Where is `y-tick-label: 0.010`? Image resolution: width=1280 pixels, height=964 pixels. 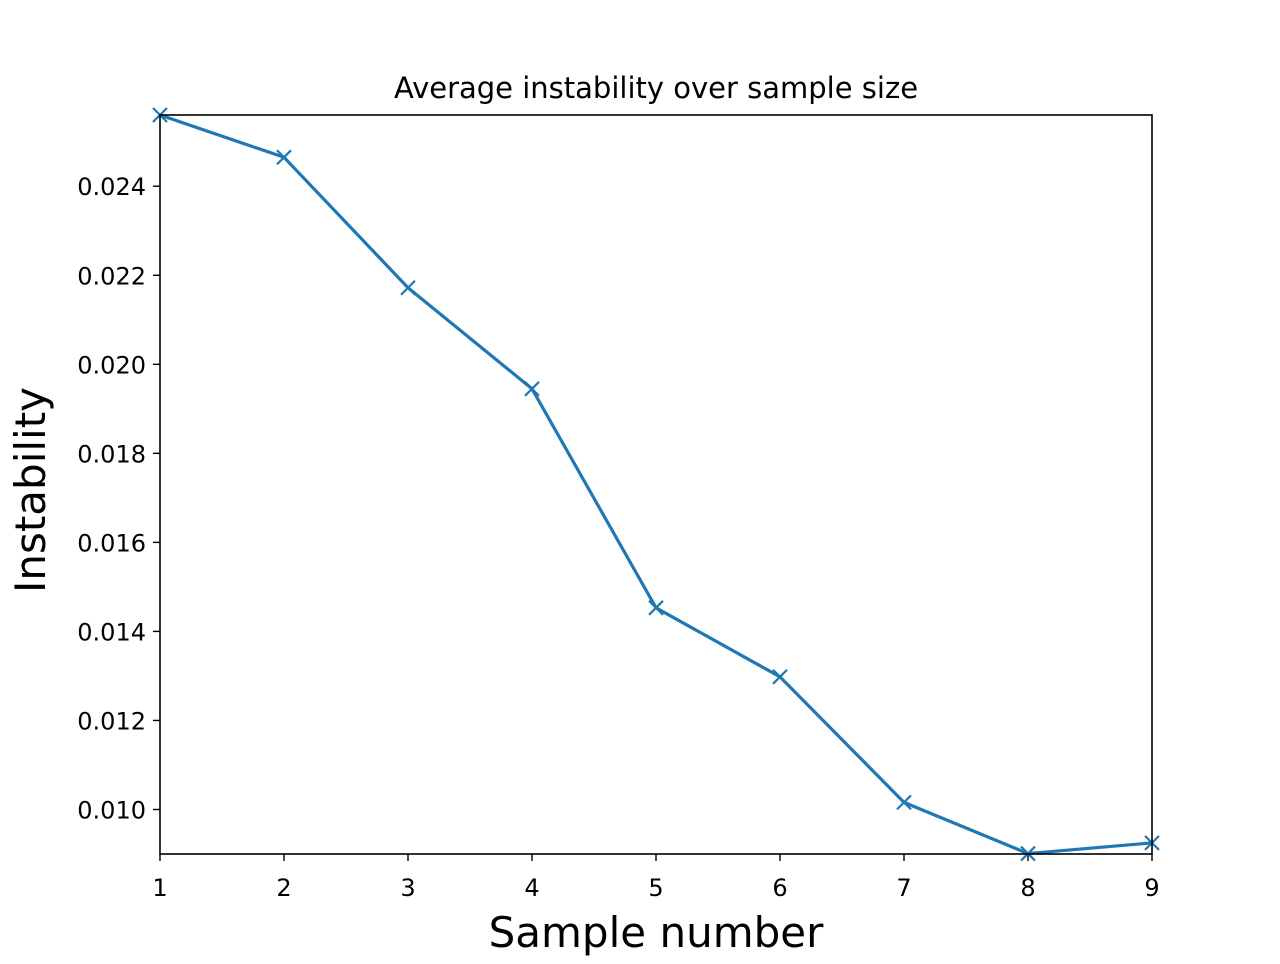
y-tick-label: 0.010 is located at coordinates (111, 810).